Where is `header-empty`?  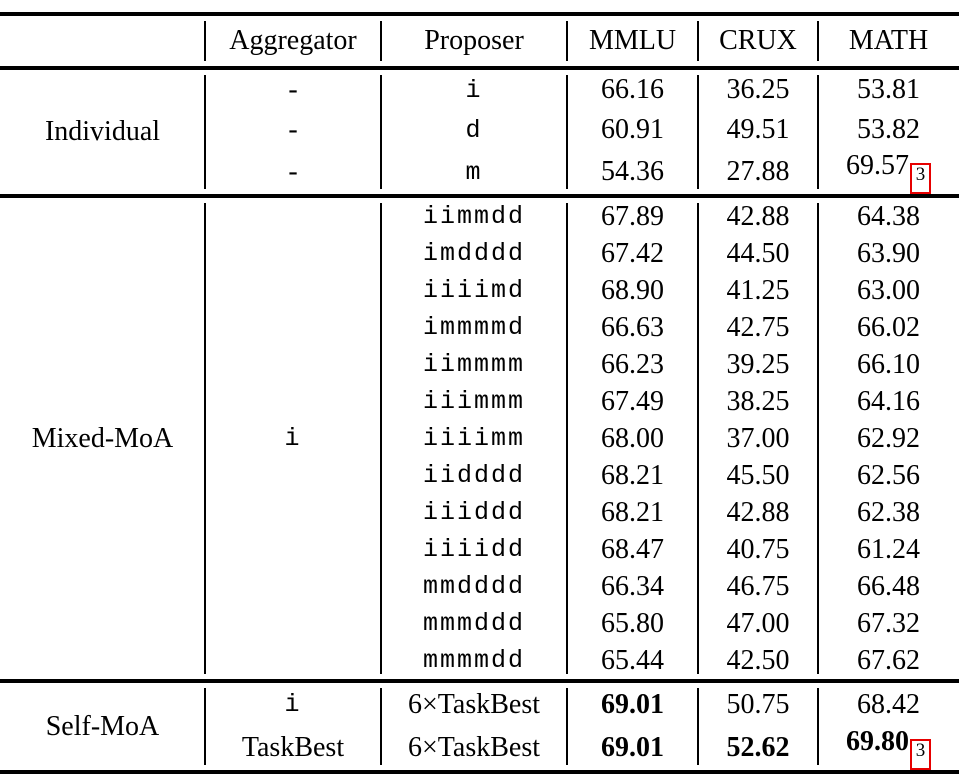
header-empty is located at coordinates (103, 41).